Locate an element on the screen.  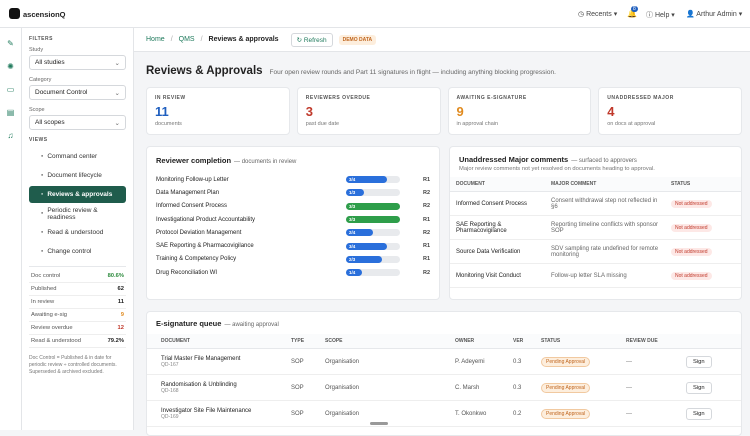
view-item: ▪ Read & understood is located at coordinates (77, 232).